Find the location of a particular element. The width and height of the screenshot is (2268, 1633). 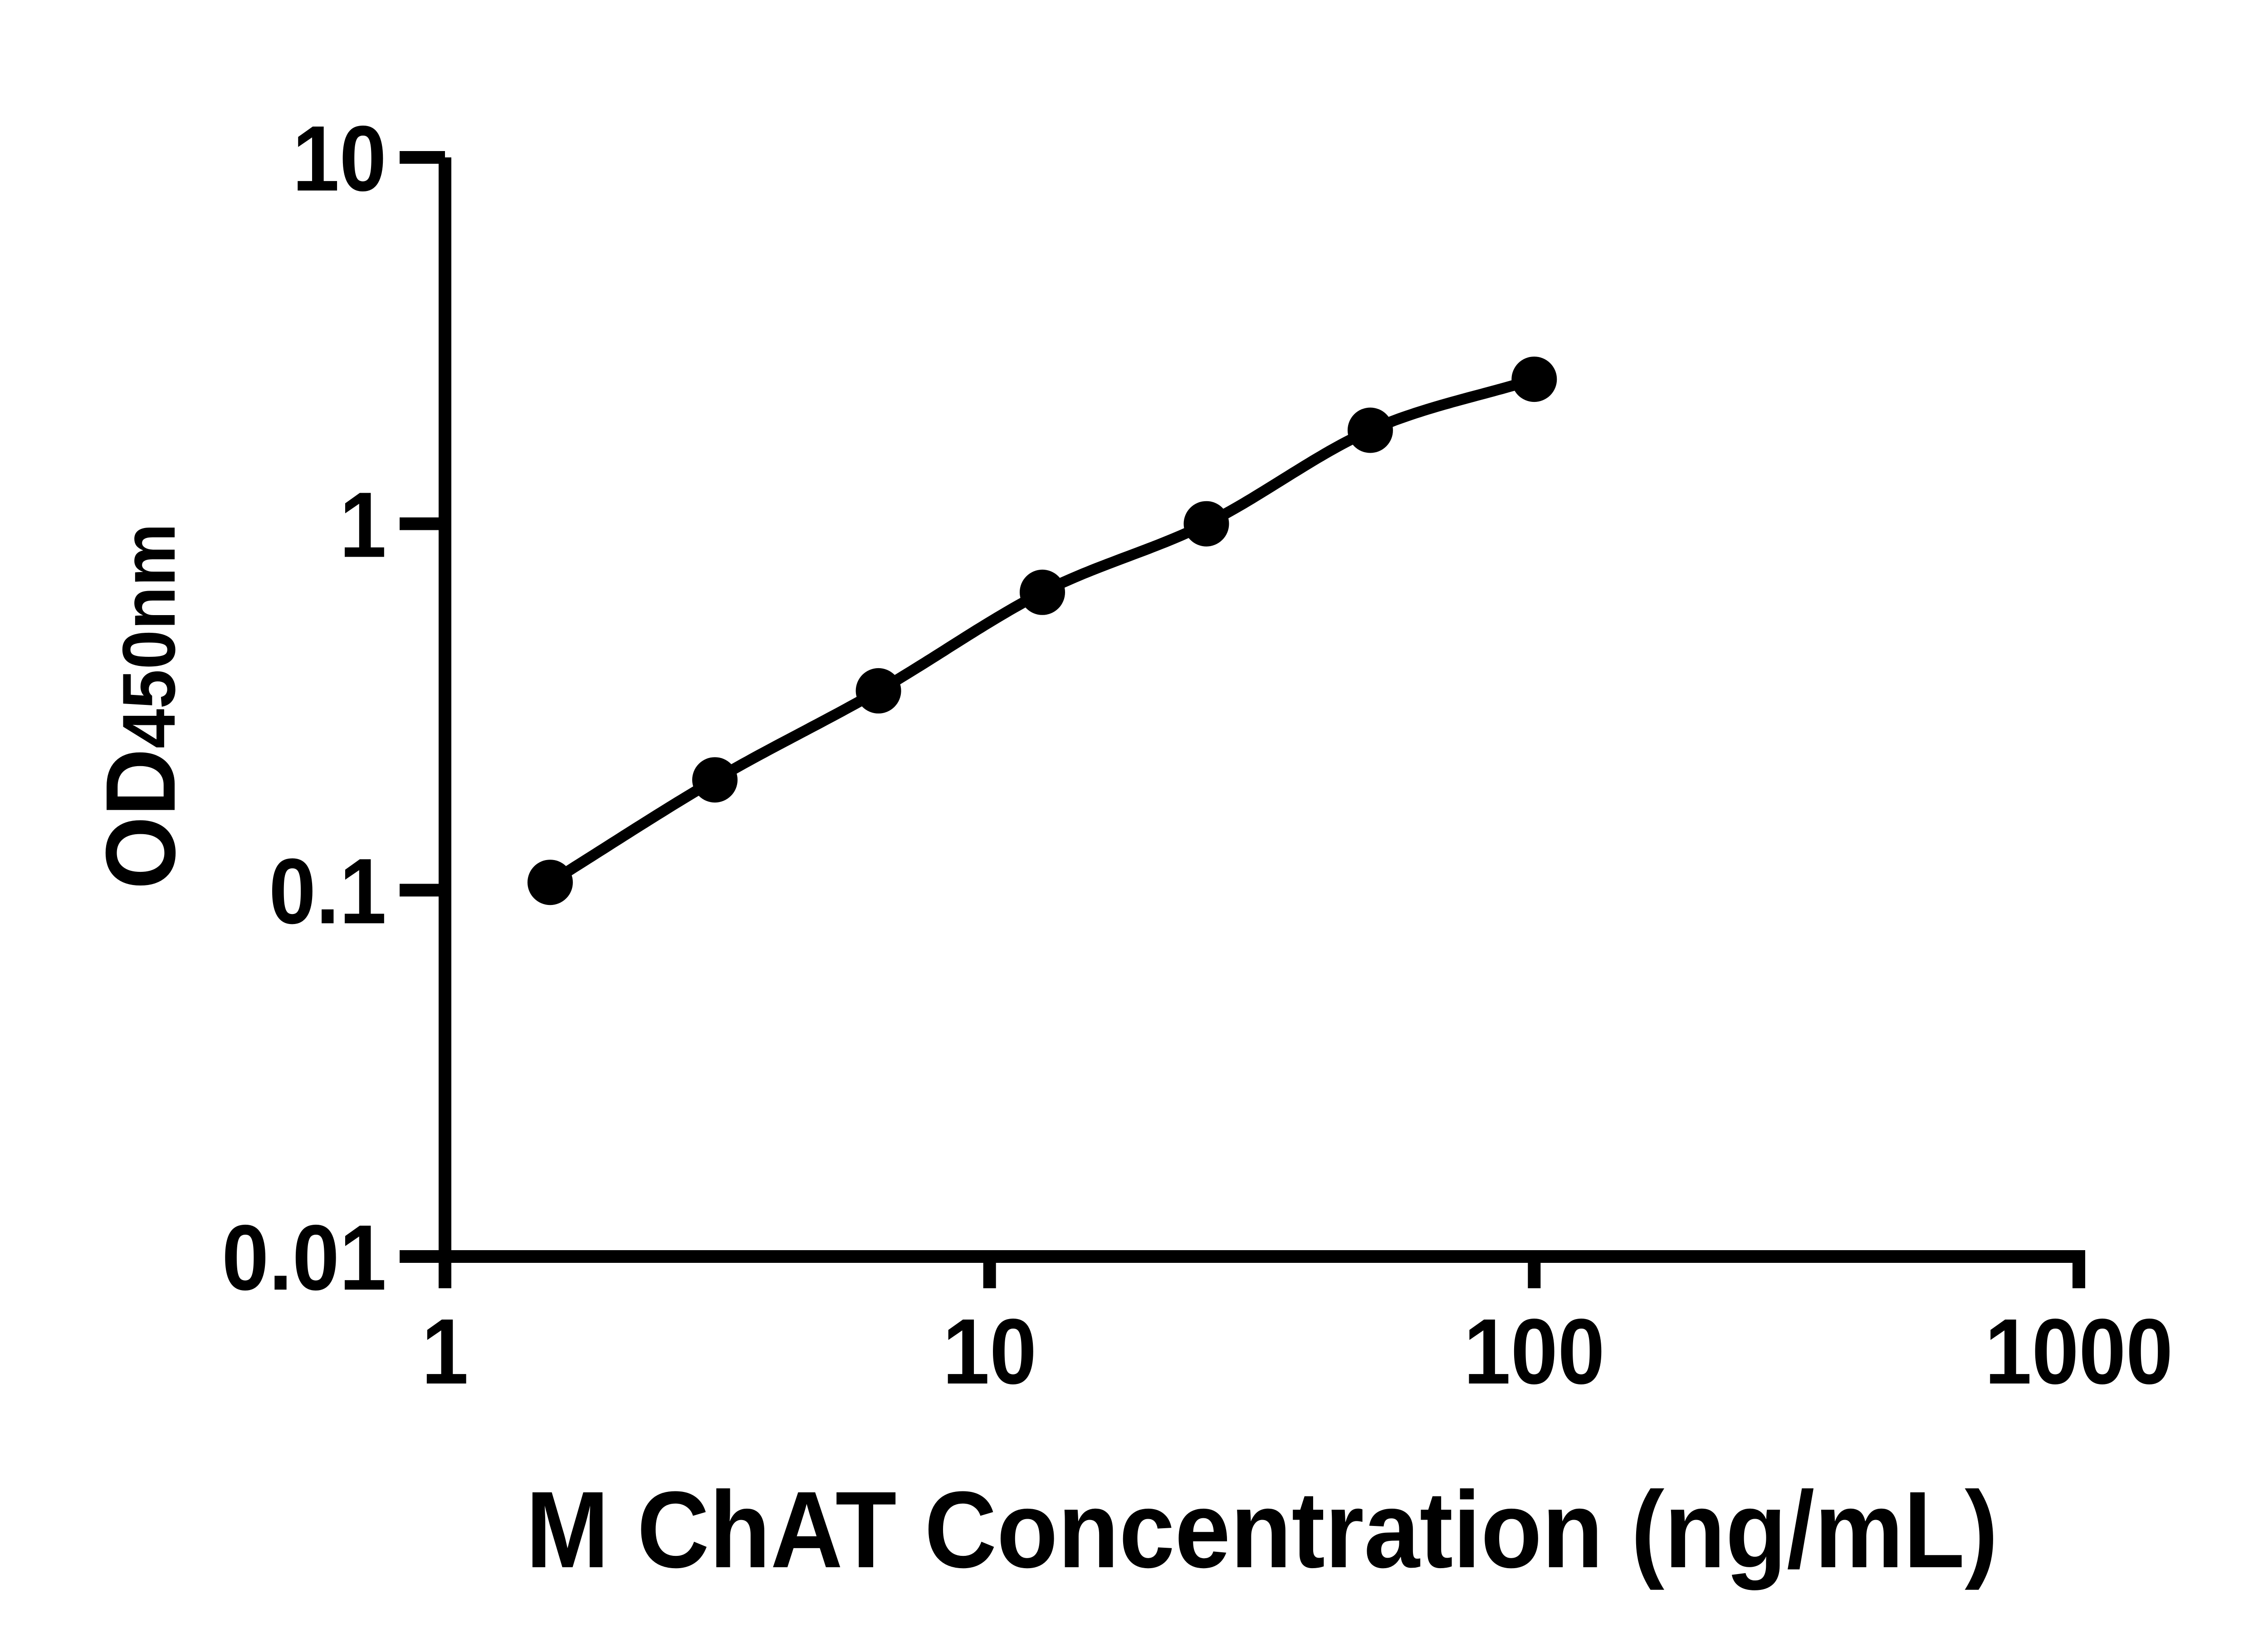

x-axis-title-group: M ChAT Concentration (ng/mL) is located at coordinates (1262, 1529).